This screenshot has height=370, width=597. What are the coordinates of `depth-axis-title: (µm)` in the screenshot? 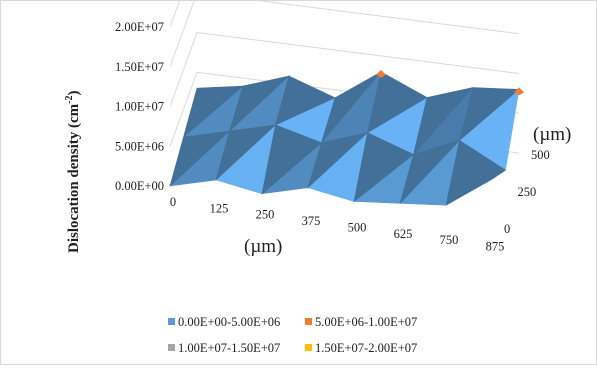 It's located at (552, 134).